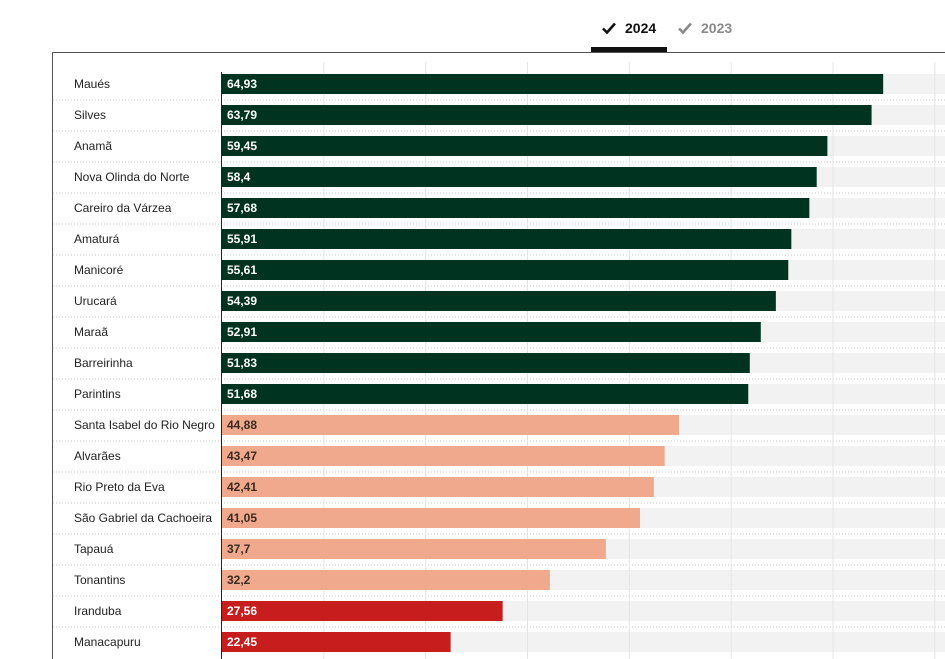  I want to click on category-label: Santa Isabel do Rio Negro, so click(144, 425).